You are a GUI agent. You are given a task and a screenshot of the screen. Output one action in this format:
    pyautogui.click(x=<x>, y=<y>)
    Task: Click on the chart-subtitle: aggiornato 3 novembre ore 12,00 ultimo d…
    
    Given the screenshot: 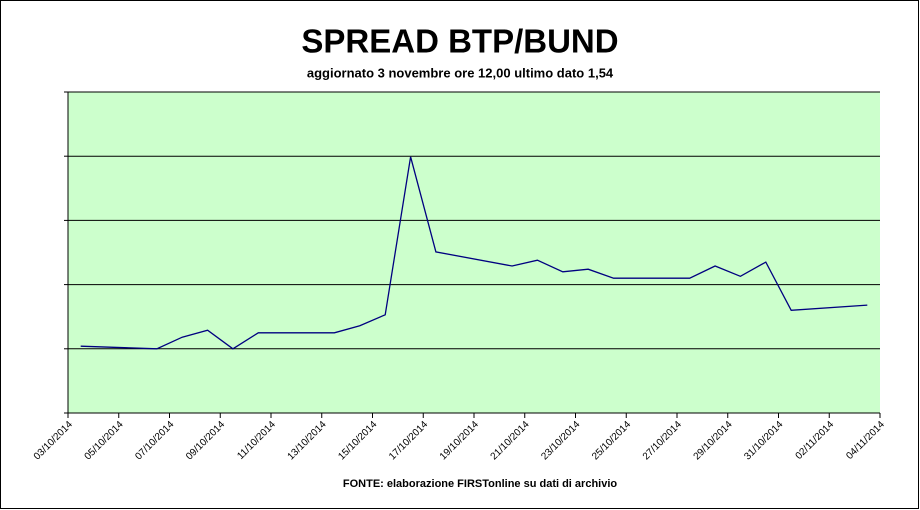 What is the action you would take?
    pyautogui.click(x=460, y=72)
    